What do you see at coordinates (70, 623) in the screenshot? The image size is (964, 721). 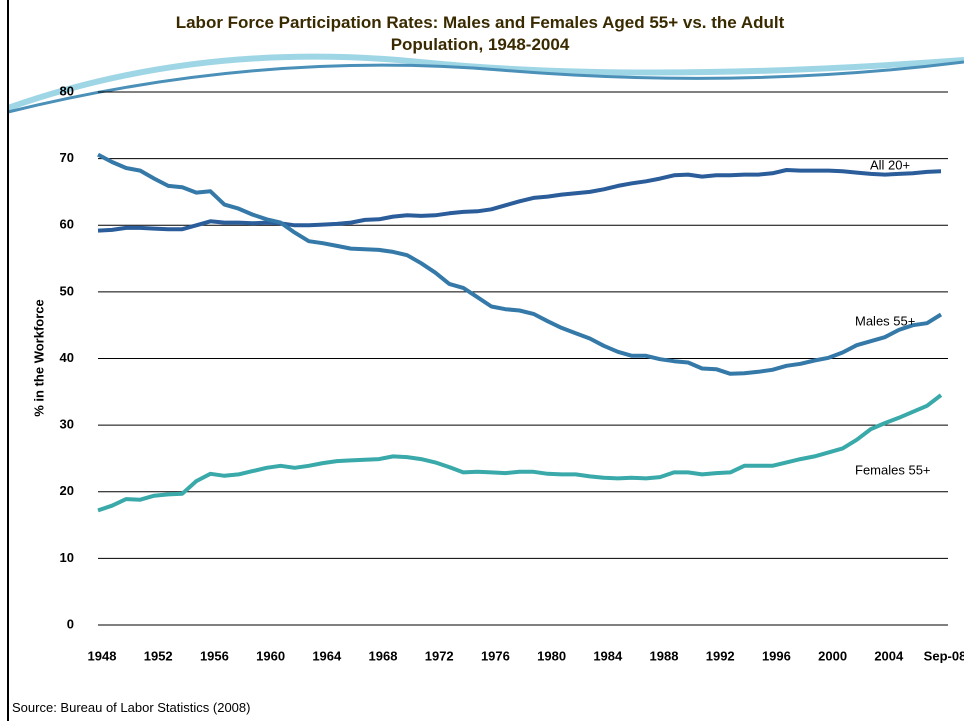 I see `y-tick-label: 0` at bounding box center [70, 623].